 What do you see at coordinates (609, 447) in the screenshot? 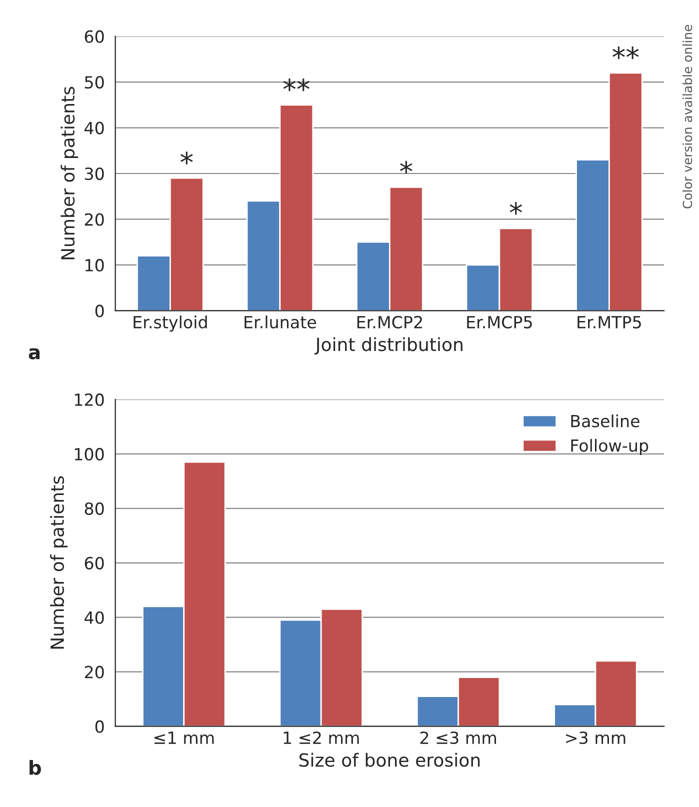
I see `legend-label: Follow-up` at bounding box center [609, 447].